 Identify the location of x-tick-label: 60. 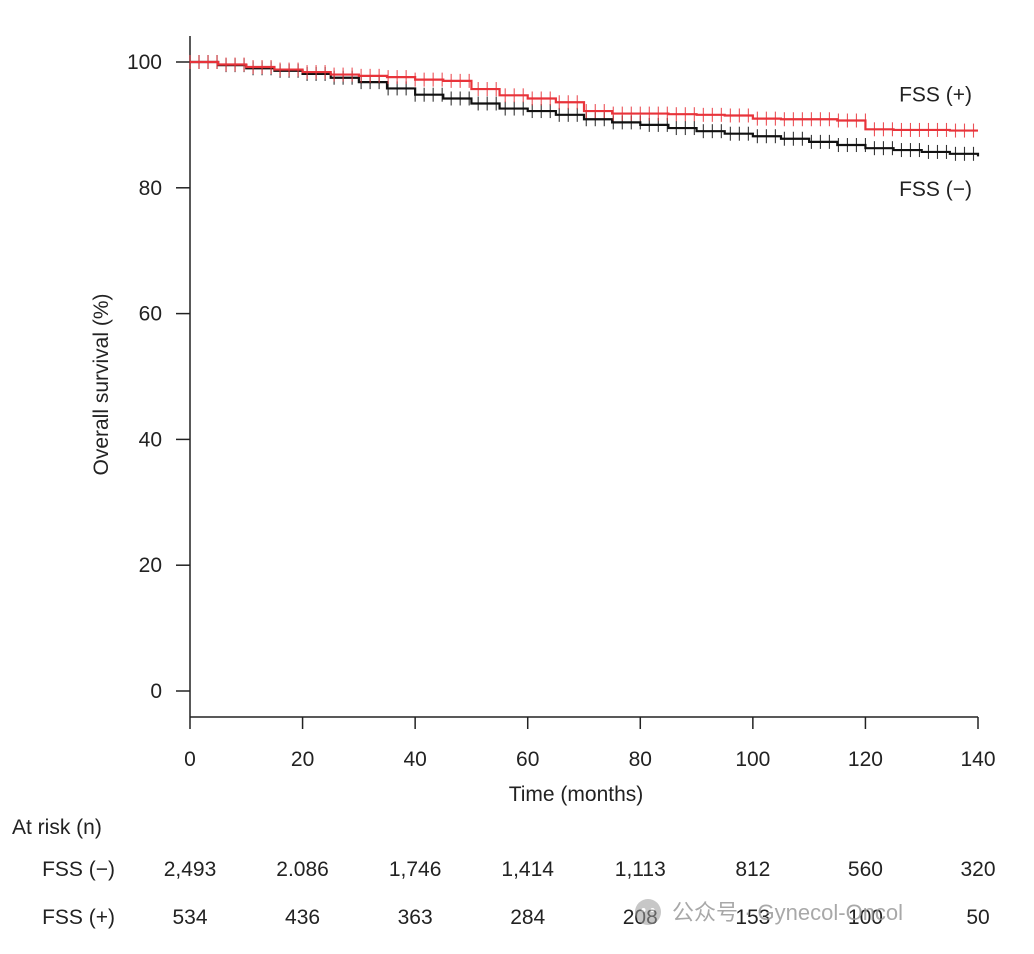
(527, 759).